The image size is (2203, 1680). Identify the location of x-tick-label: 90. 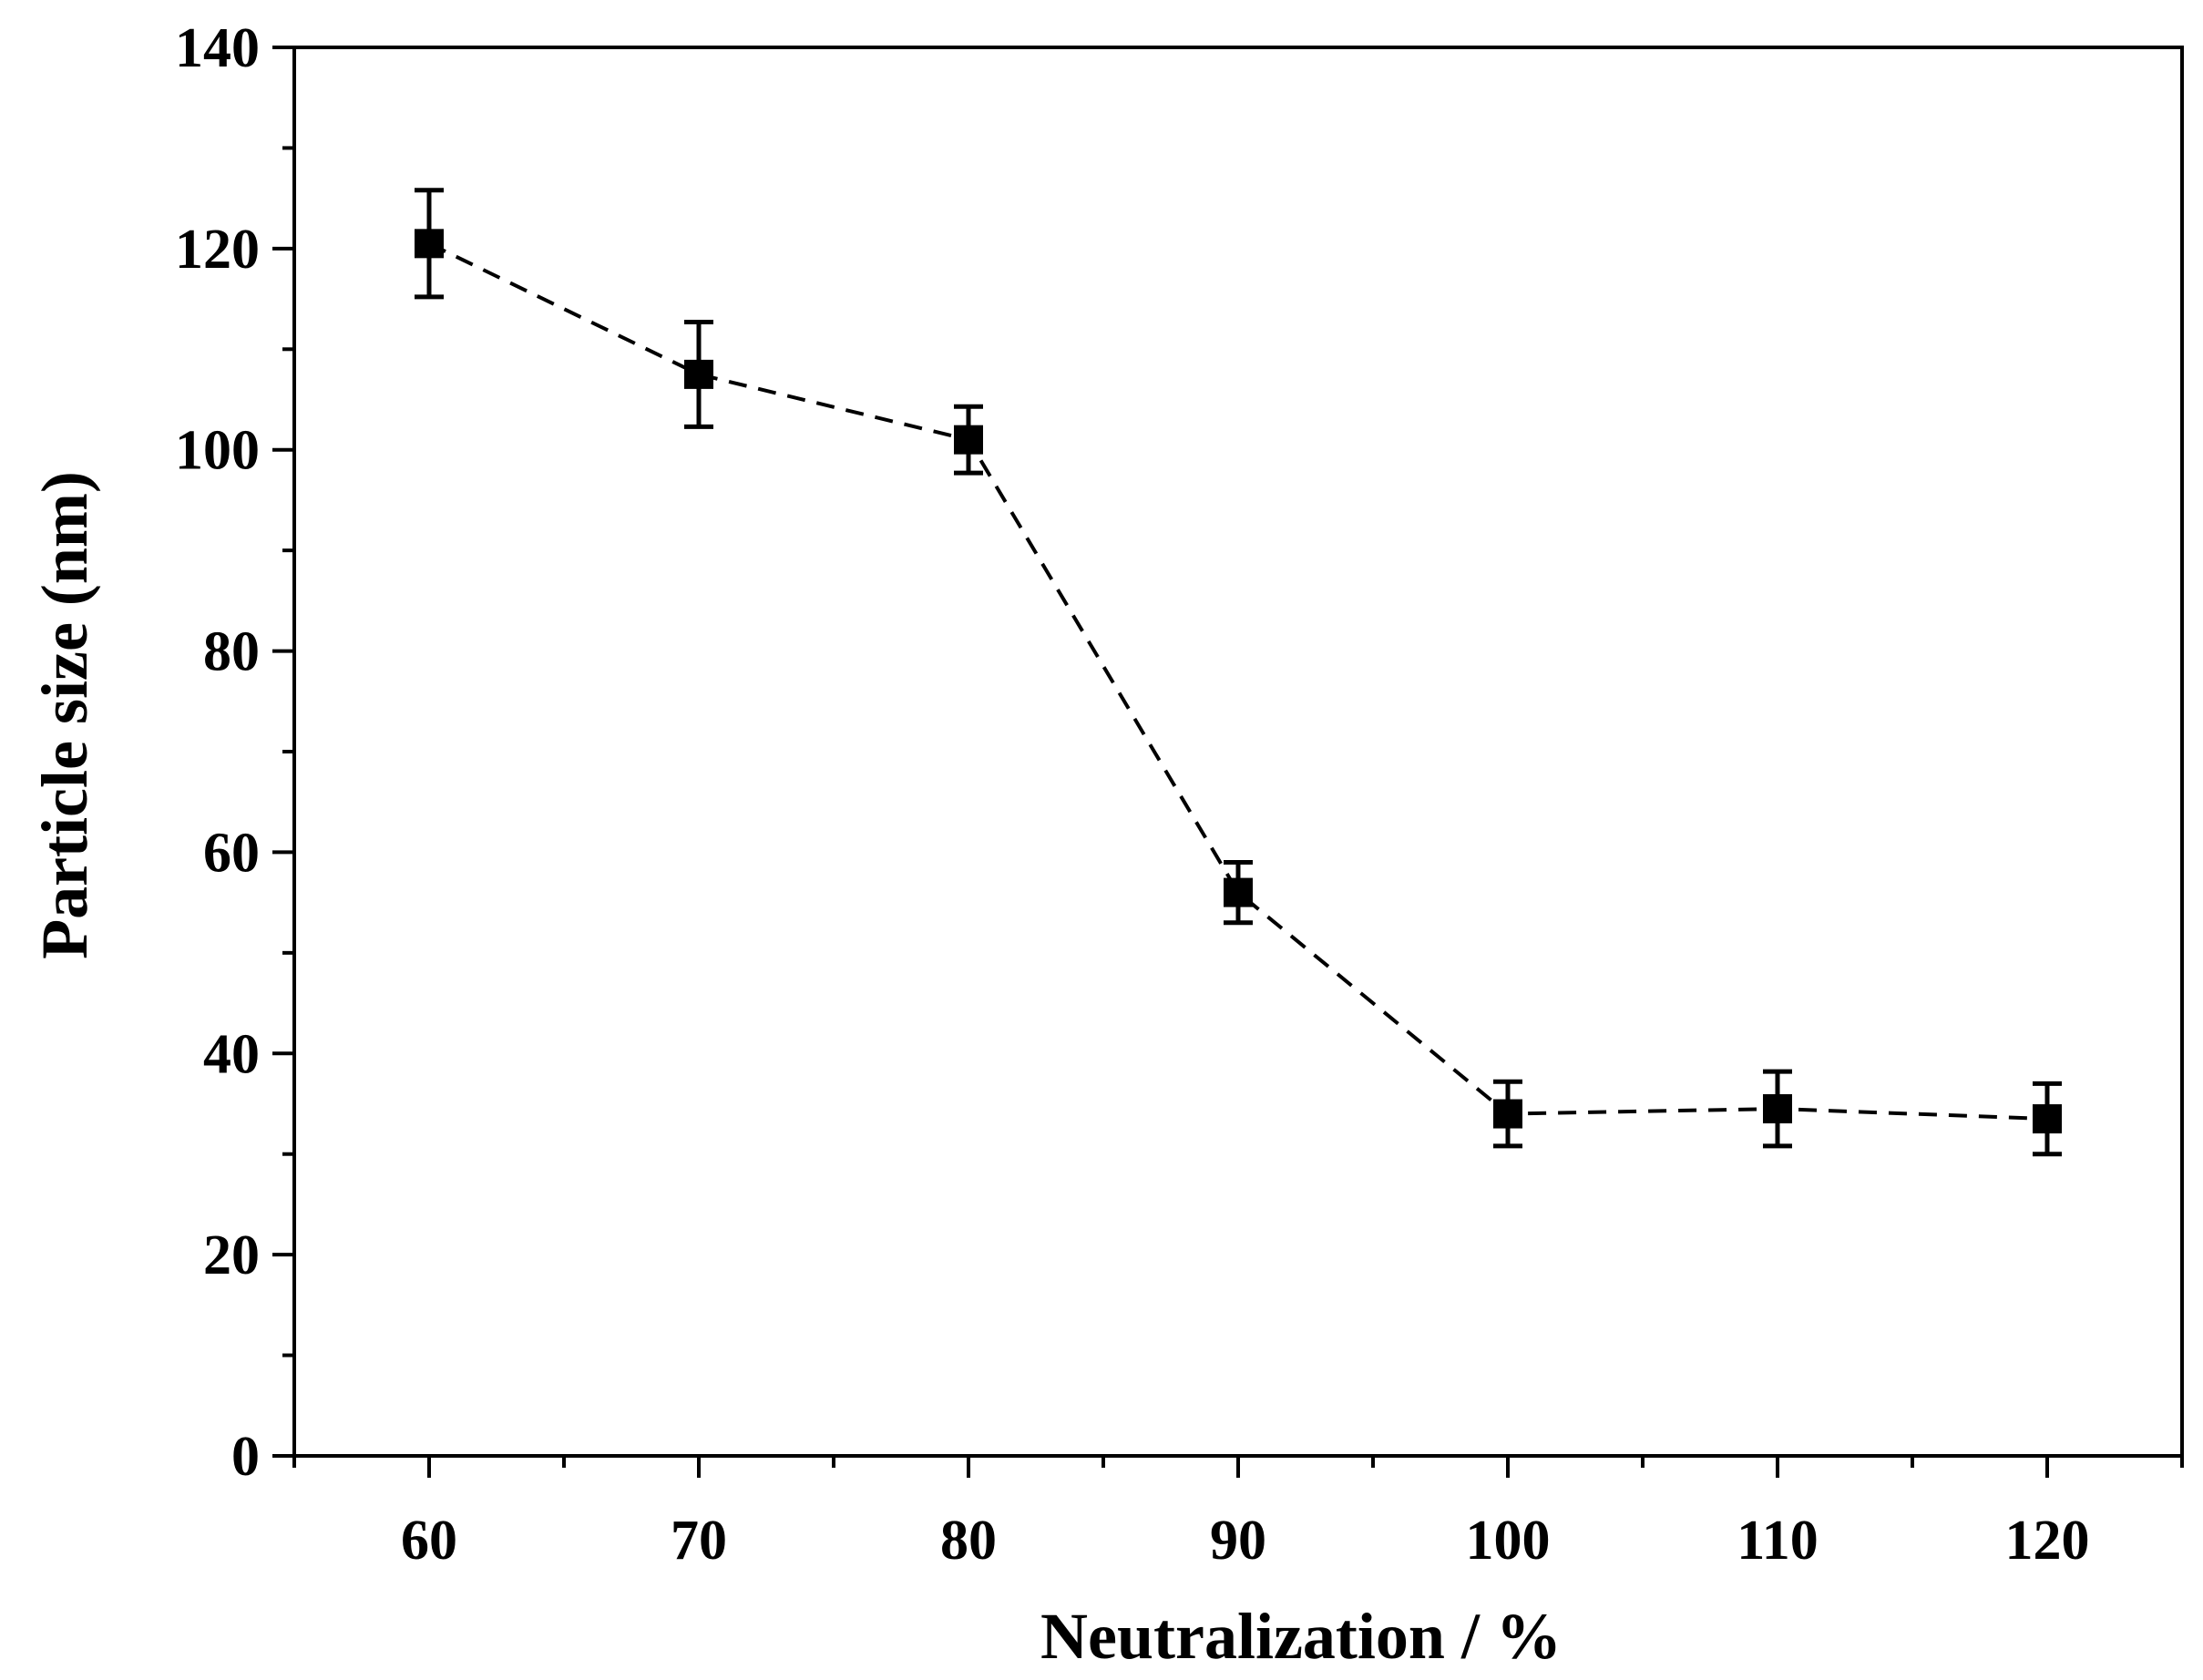
(1238, 1541).